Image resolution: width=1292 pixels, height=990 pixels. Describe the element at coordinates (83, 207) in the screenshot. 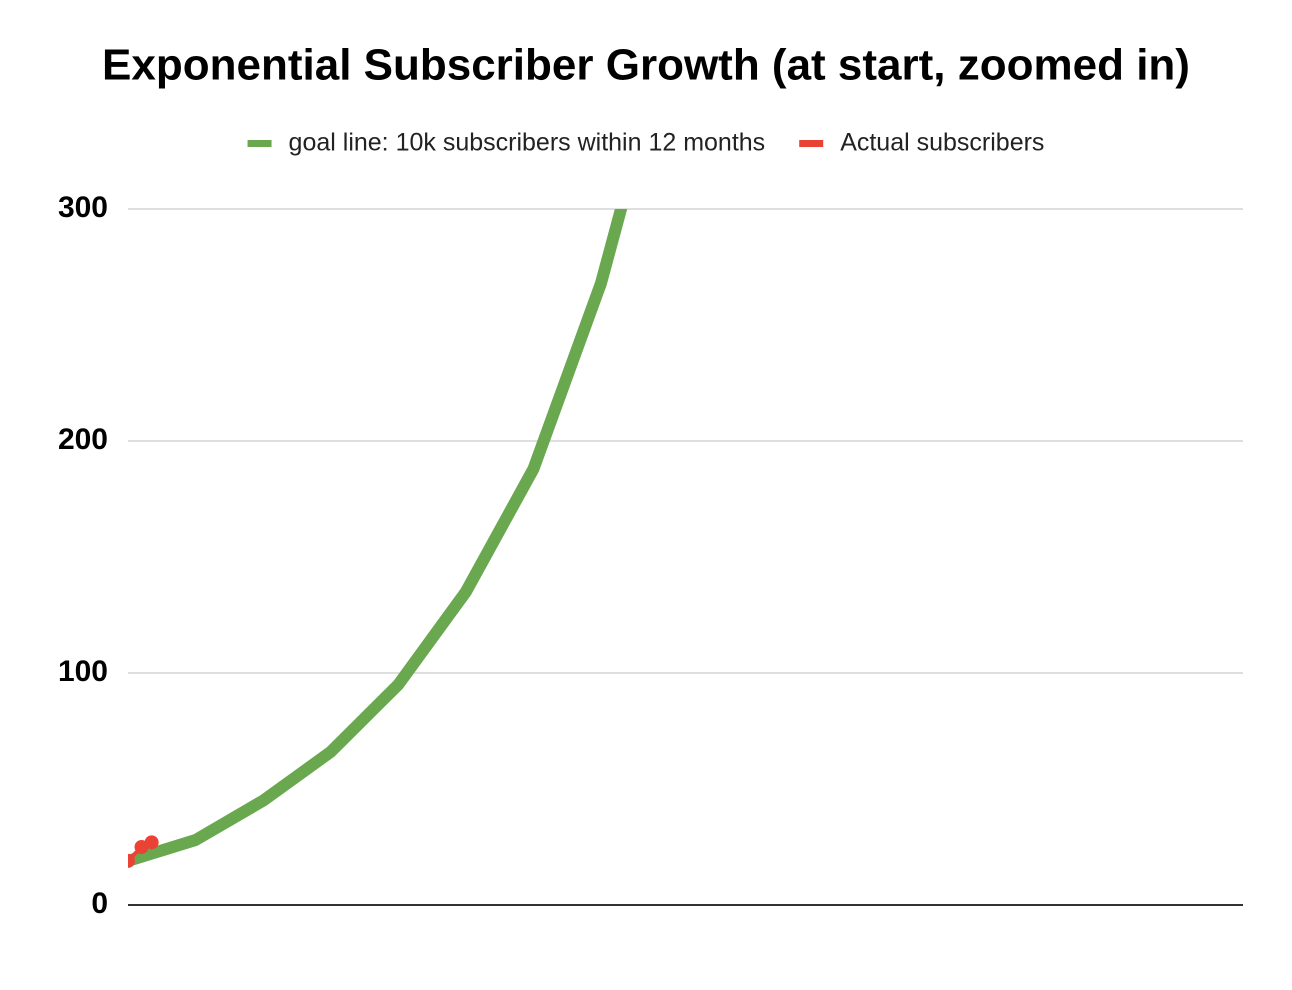

I see `y-tick-label: 300` at that location.